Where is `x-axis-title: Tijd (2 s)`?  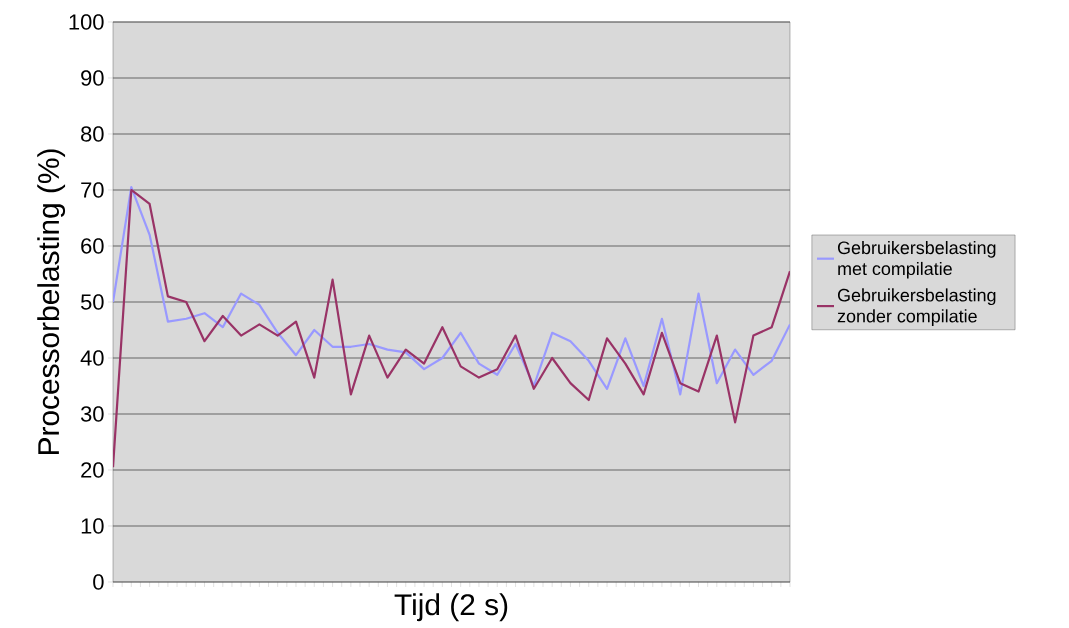 x-axis-title: Tijd (2 s) is located at coordinates (451, 607).